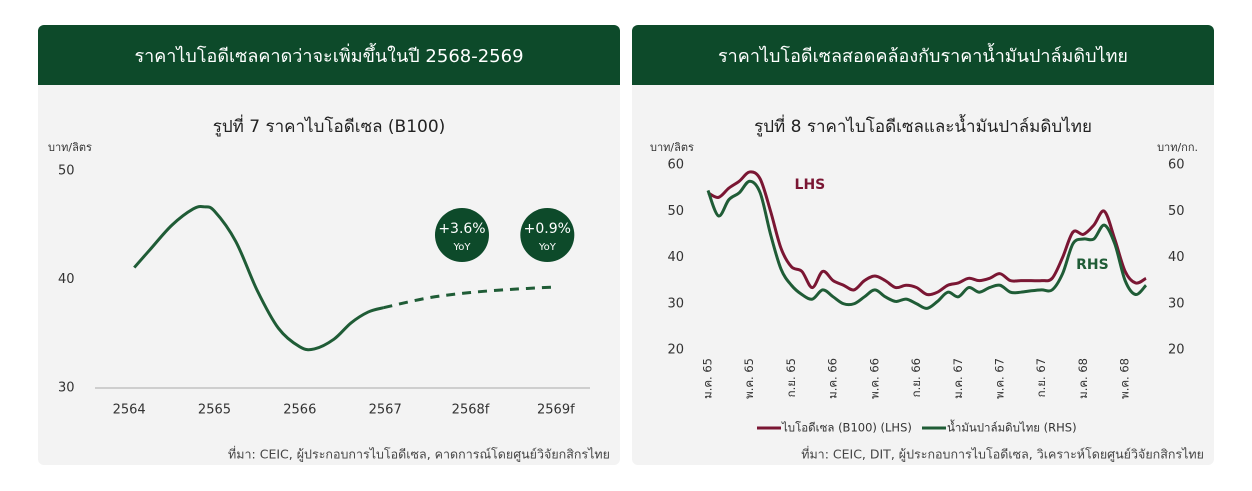 Image resolution: width=1252 pixels, height=491 pixels. I want to click on x-tick-label: ม.ค. 65, so click(708, 378).